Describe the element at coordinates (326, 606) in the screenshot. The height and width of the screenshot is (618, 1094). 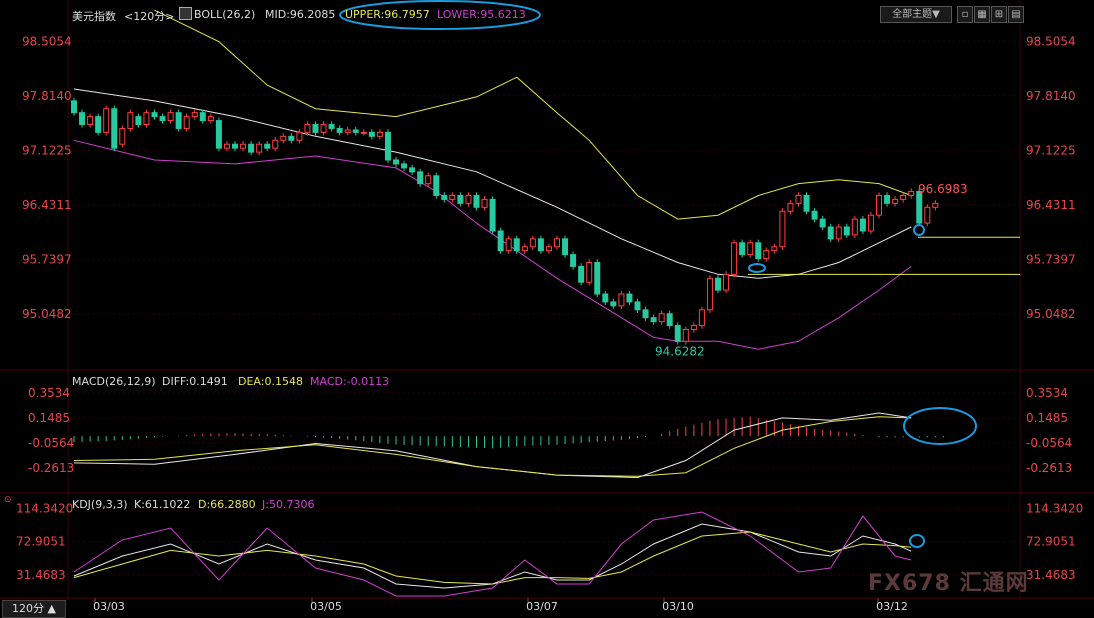
I see `date-tick-label: 03/05` at that location.